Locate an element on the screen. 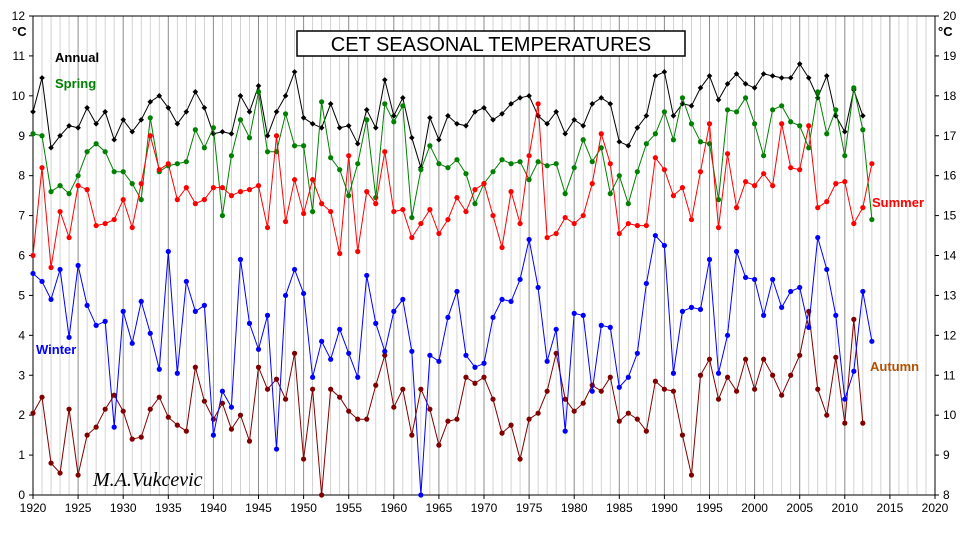  y-tick-label-left: 0 is located at coordinates (21, 495).